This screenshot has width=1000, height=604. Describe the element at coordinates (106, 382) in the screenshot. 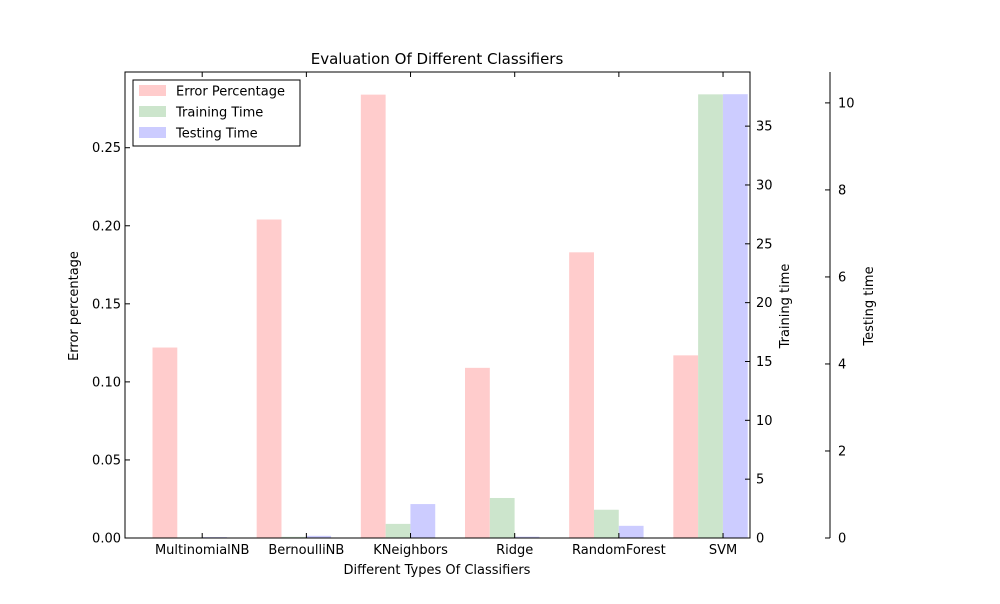

I see `left-tick-label: 0.10` at that location.